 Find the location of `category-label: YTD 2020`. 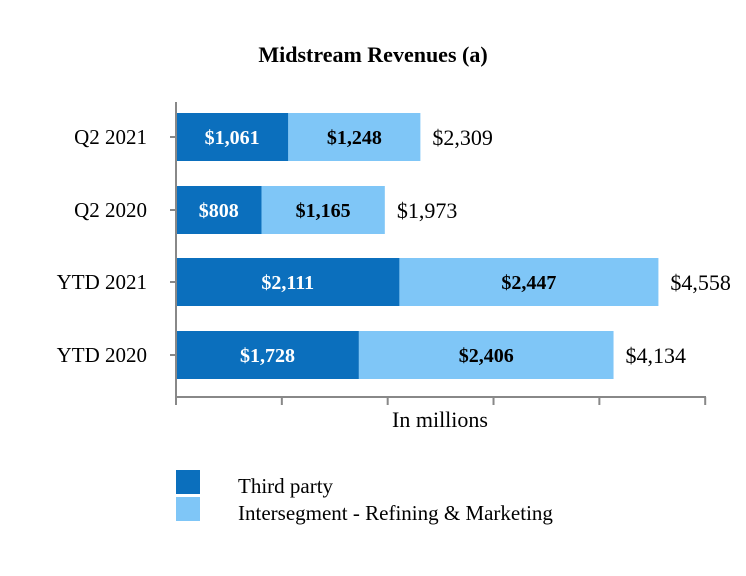

category-label: YTD 2020 is located at coordinates (102, 355).